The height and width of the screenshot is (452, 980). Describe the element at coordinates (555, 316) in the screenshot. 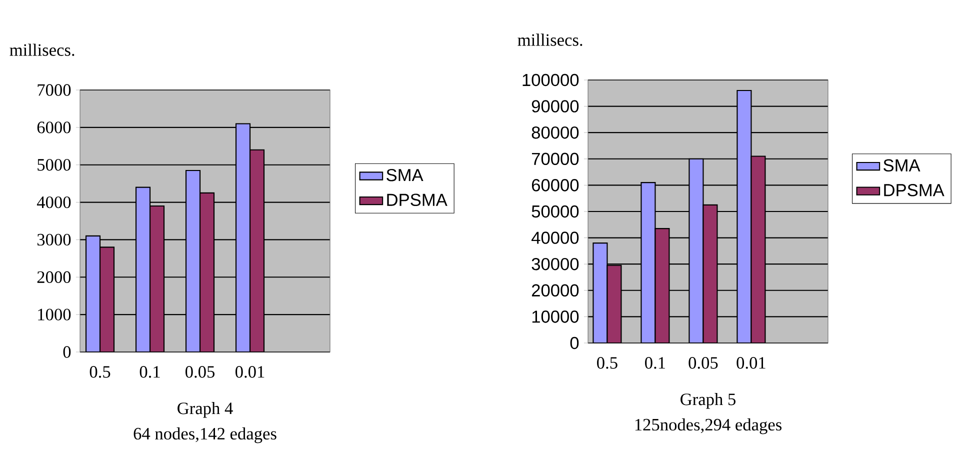

I see `y-tick-label: 10000` at that location.